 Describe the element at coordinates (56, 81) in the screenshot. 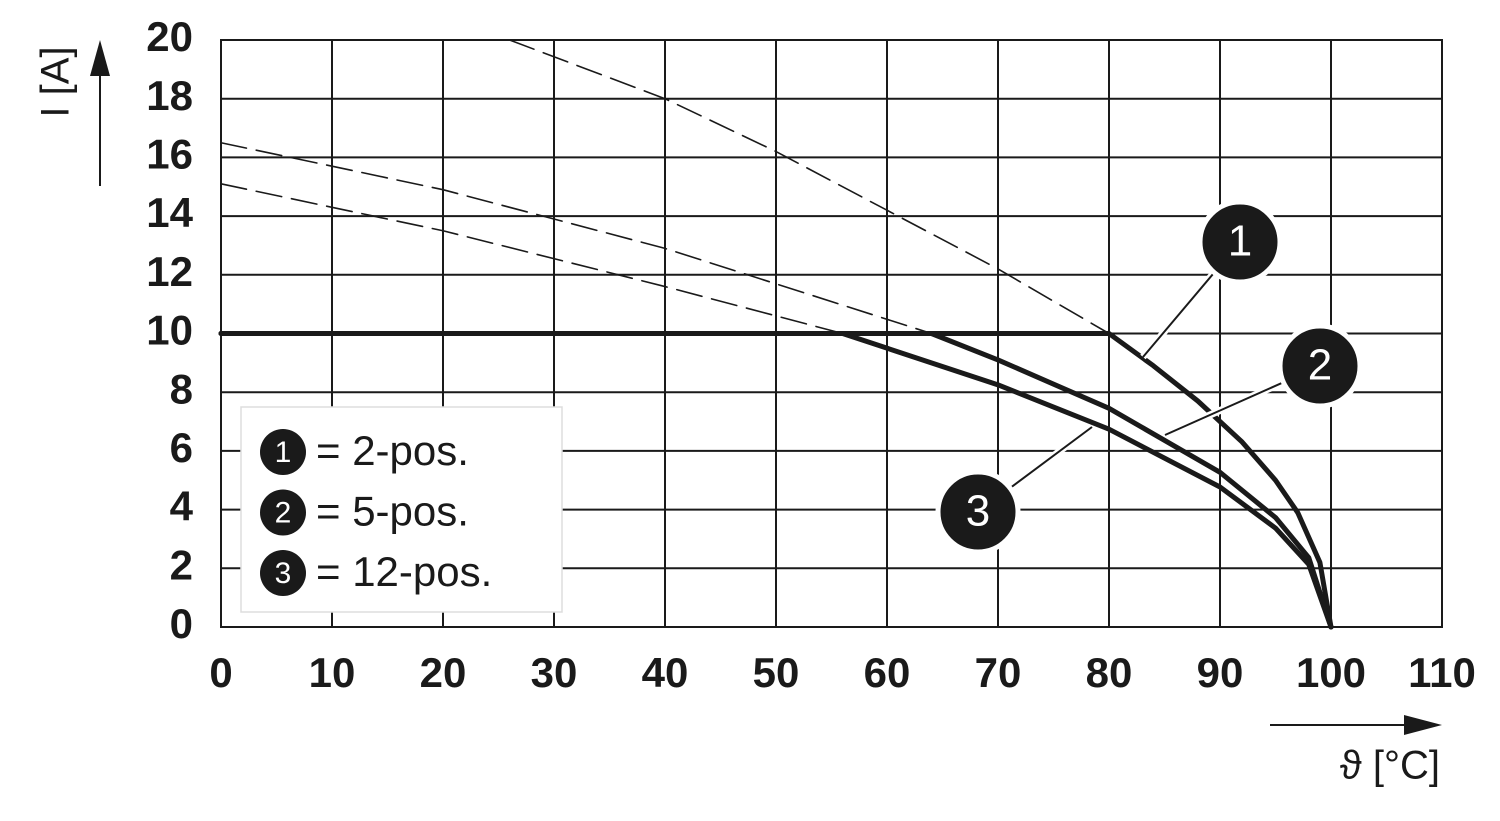

I see `y-axis-label: I [A]` at that location.